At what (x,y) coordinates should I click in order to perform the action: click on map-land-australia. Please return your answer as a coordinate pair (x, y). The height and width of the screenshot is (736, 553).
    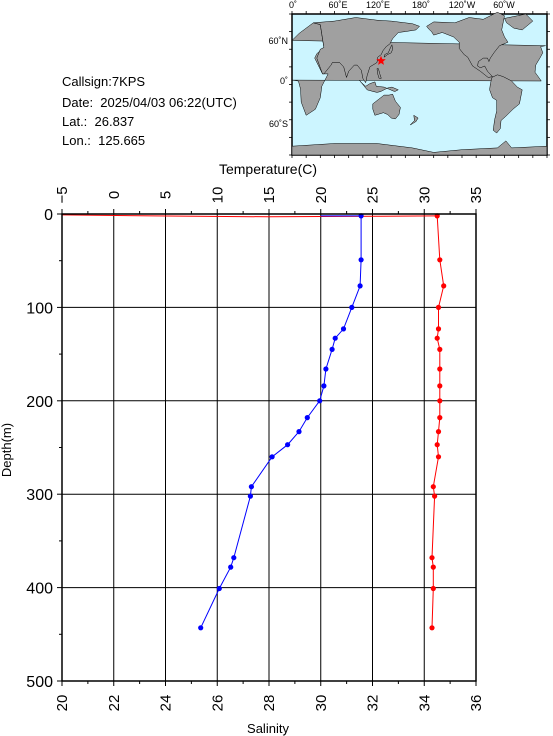
    Looking at the image, I should click on (386, 106).